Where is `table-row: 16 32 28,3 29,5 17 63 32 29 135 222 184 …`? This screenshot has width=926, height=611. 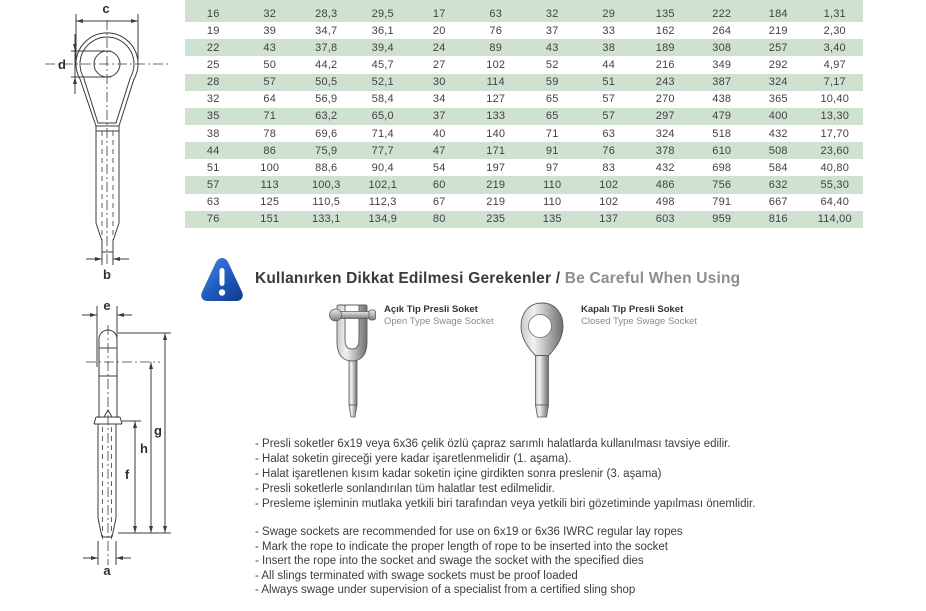 table-row: 16 32 28,3 29,5 17 63 32 29 135 222 184 … is located at coordinates (524, 14).